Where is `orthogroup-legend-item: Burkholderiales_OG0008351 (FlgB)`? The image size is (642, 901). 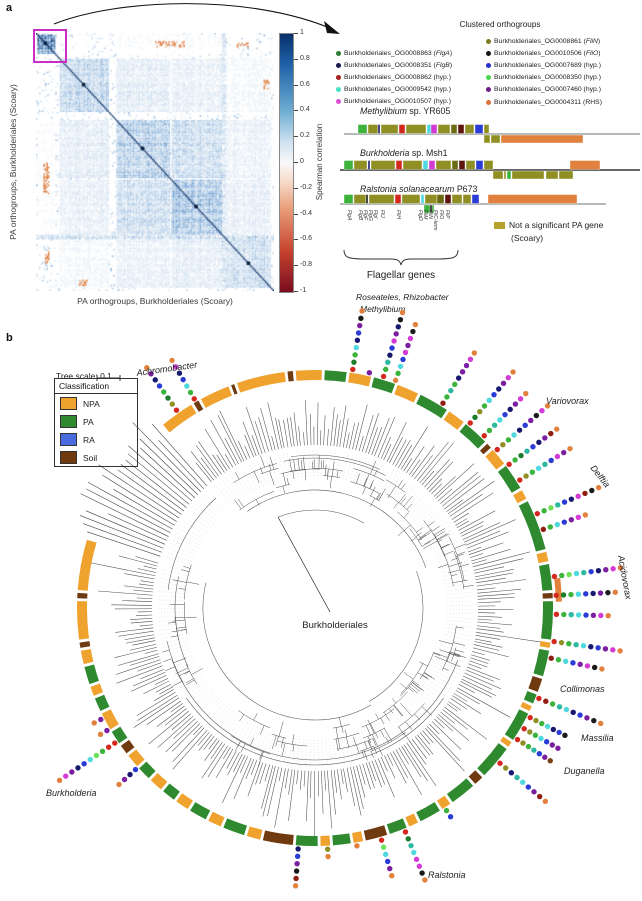 orthogroup-legend-item: Burkholderiales_OG0008351 (FlgB) is located at coordinates (394, 65).